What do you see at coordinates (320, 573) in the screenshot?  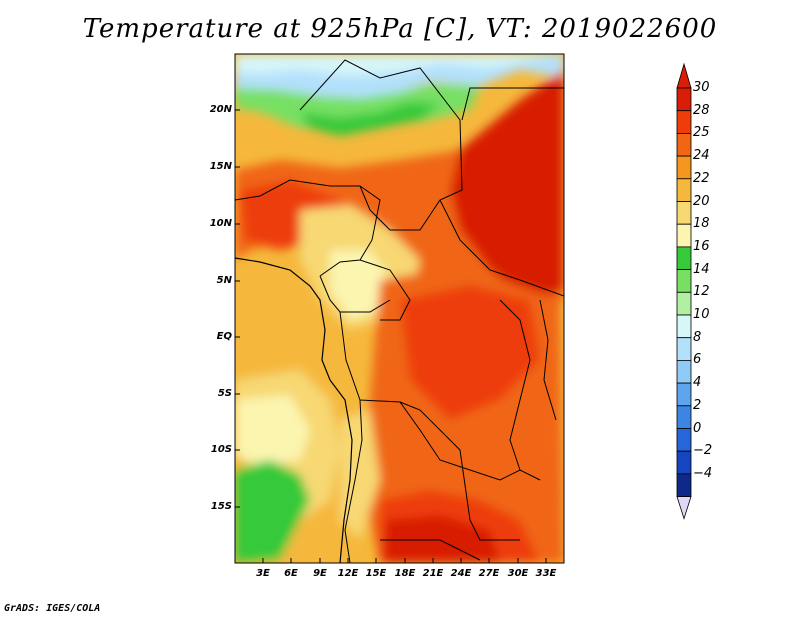 I see `lon-label-9e: 9E` at bounding box center [320, 573].